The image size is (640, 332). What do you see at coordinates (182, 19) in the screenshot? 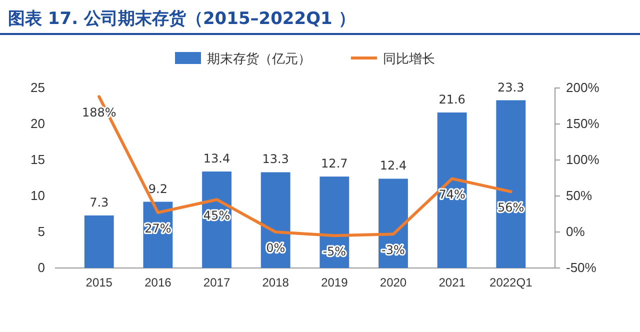
I see `chart-title: 图表 17. 公司期末存货（2015–2022Q1 ）` at bounding box center [182, 19].